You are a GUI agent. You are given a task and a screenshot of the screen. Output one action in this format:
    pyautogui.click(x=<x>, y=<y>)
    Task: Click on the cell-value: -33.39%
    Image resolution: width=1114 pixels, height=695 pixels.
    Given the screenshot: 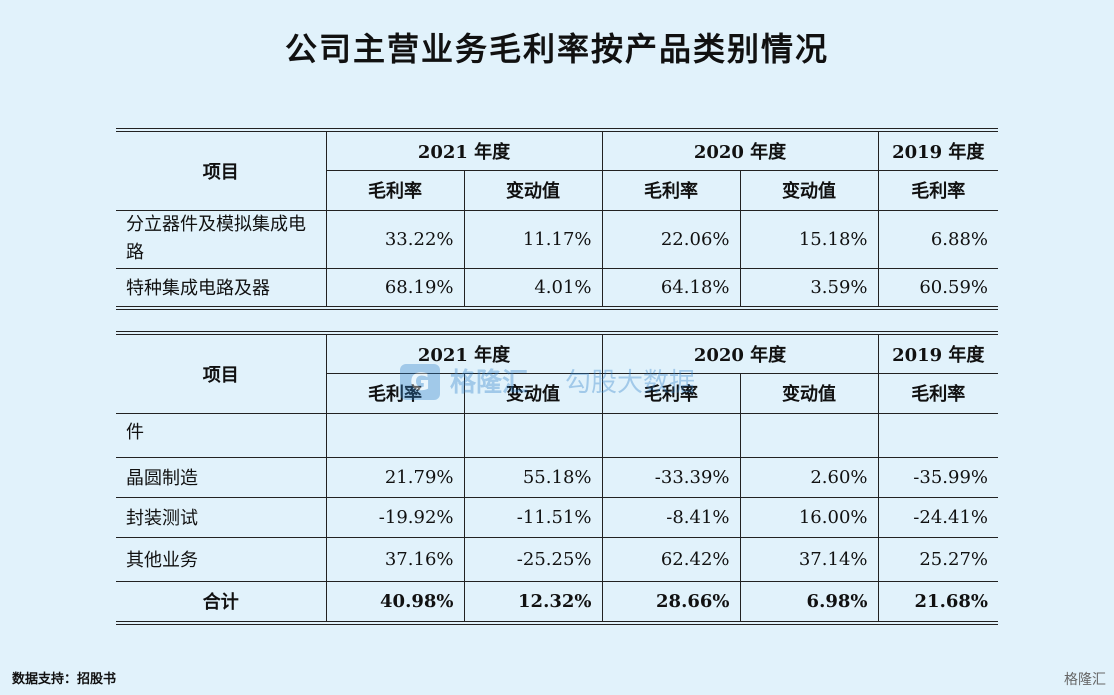 What is the action you would take?
    pyautogui.click(x=671, y=477)
    